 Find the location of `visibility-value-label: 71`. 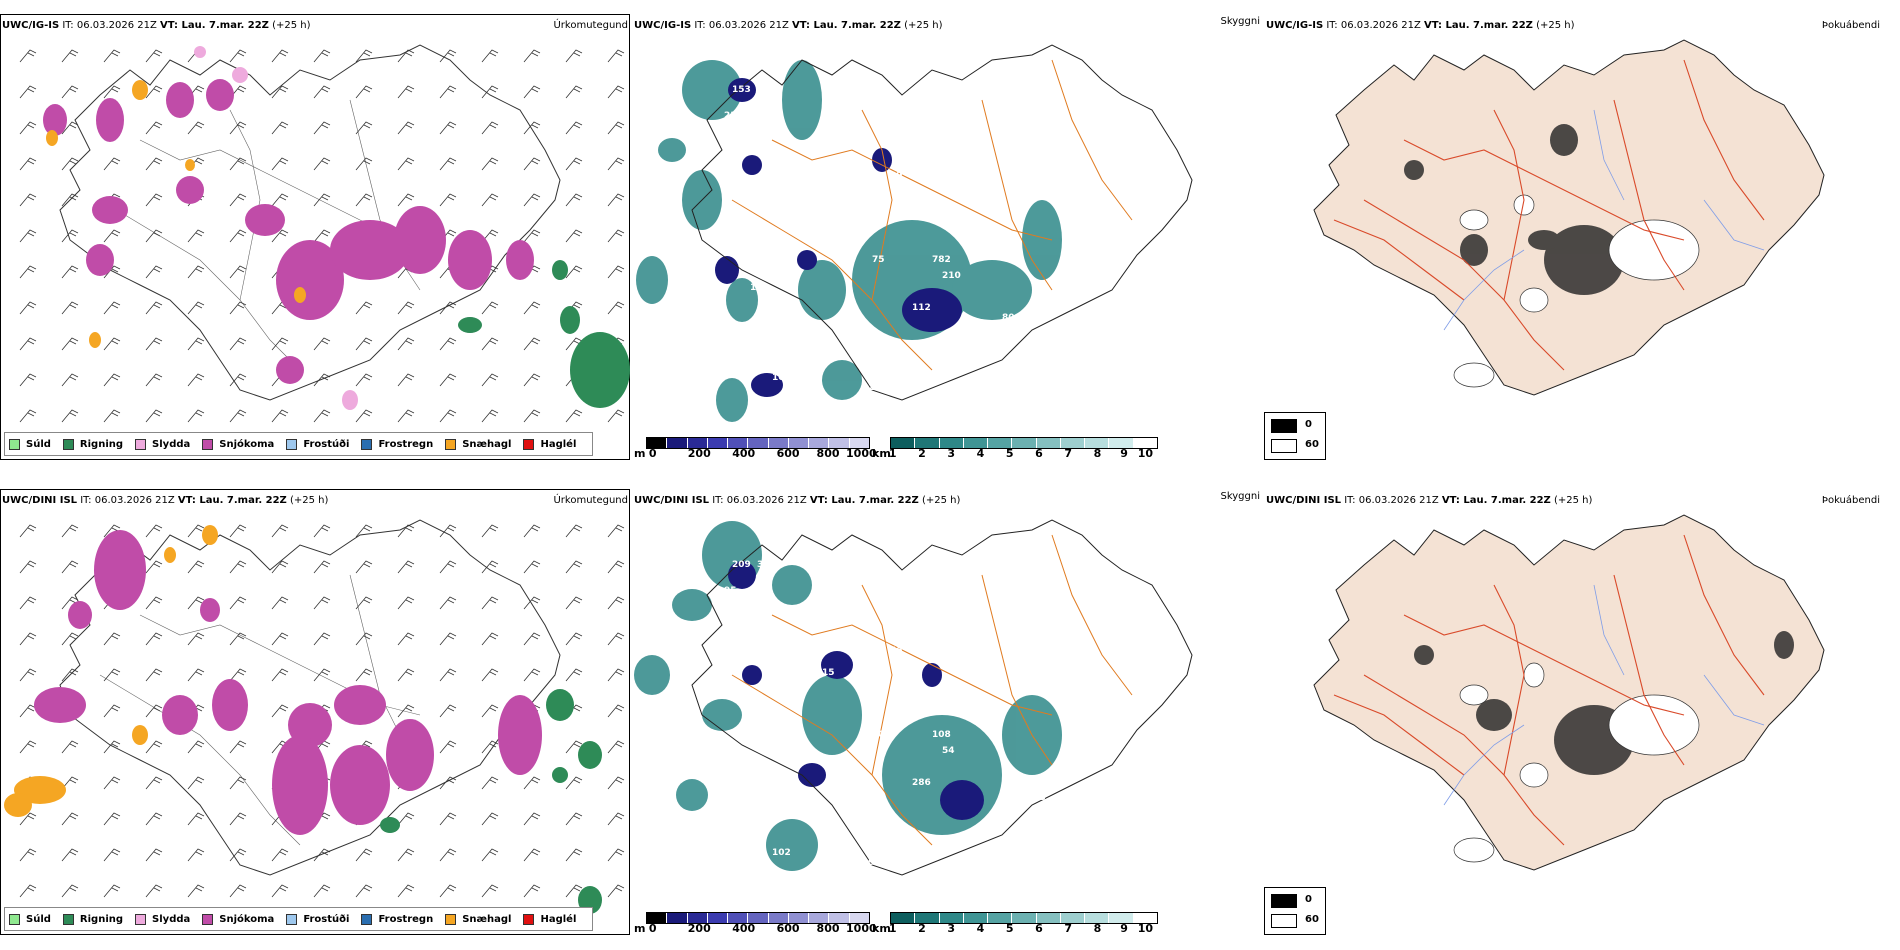

visibility-value-label: 71 is located at coordinates (888, 383).